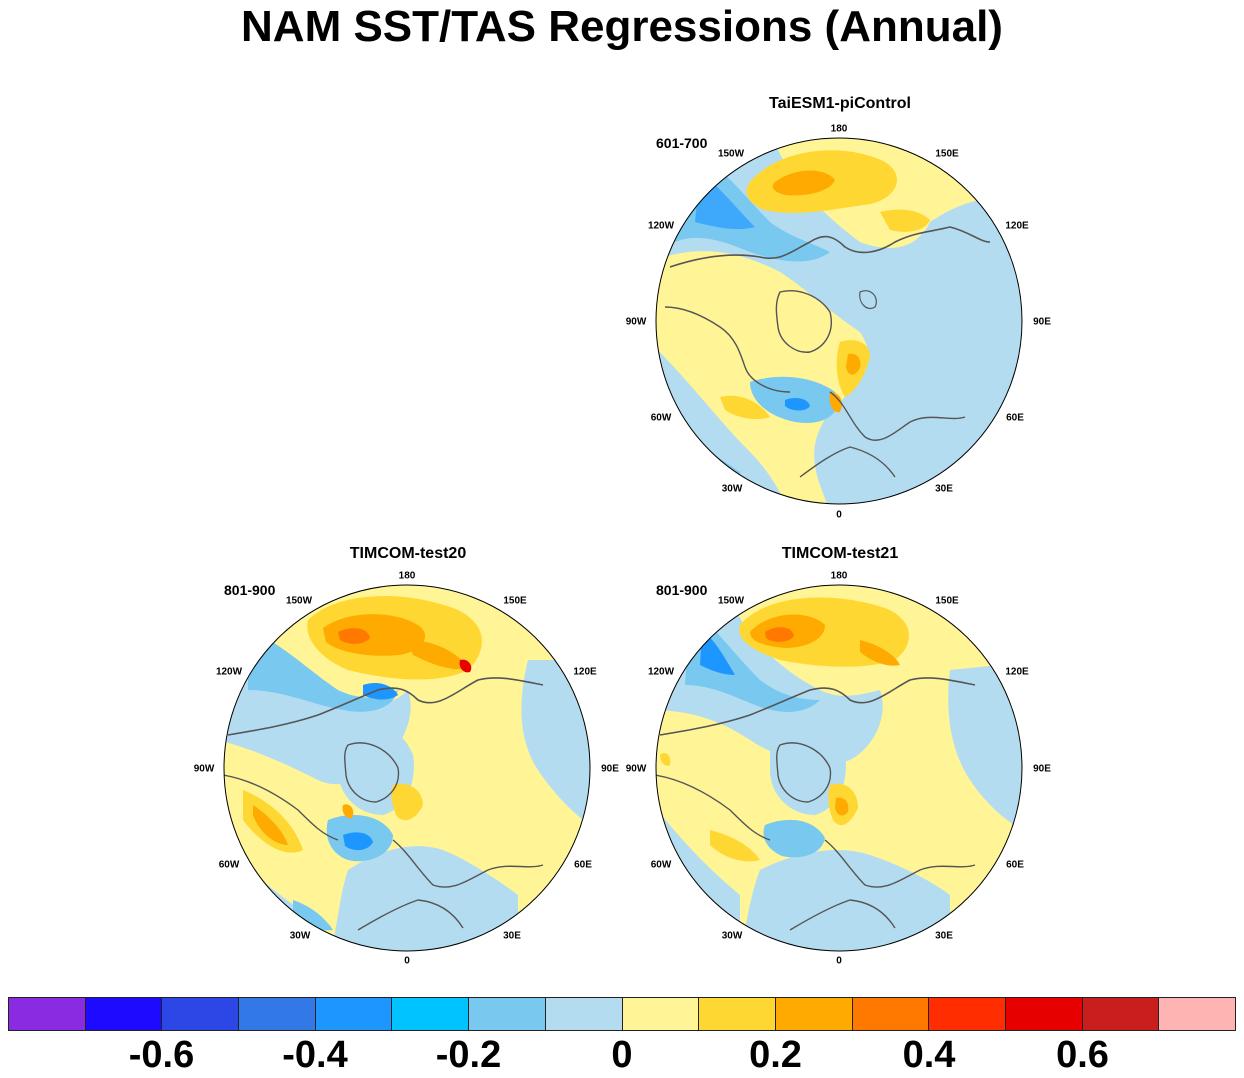 This screenshot has width=1244, height=1078. I want to click on colorbar-tick-label: 0, so click(622, 1055).